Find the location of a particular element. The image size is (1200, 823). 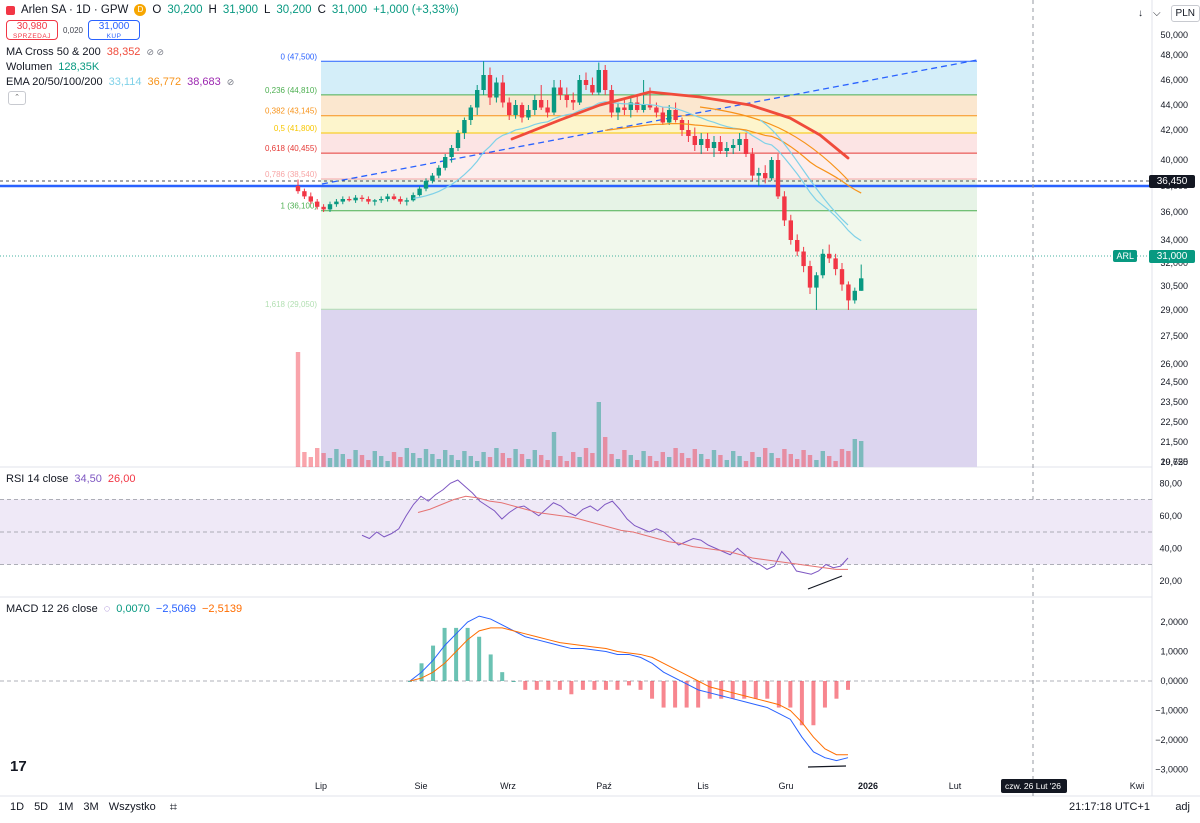

time-tick: Kwi is located at coordinates (1137, 786).